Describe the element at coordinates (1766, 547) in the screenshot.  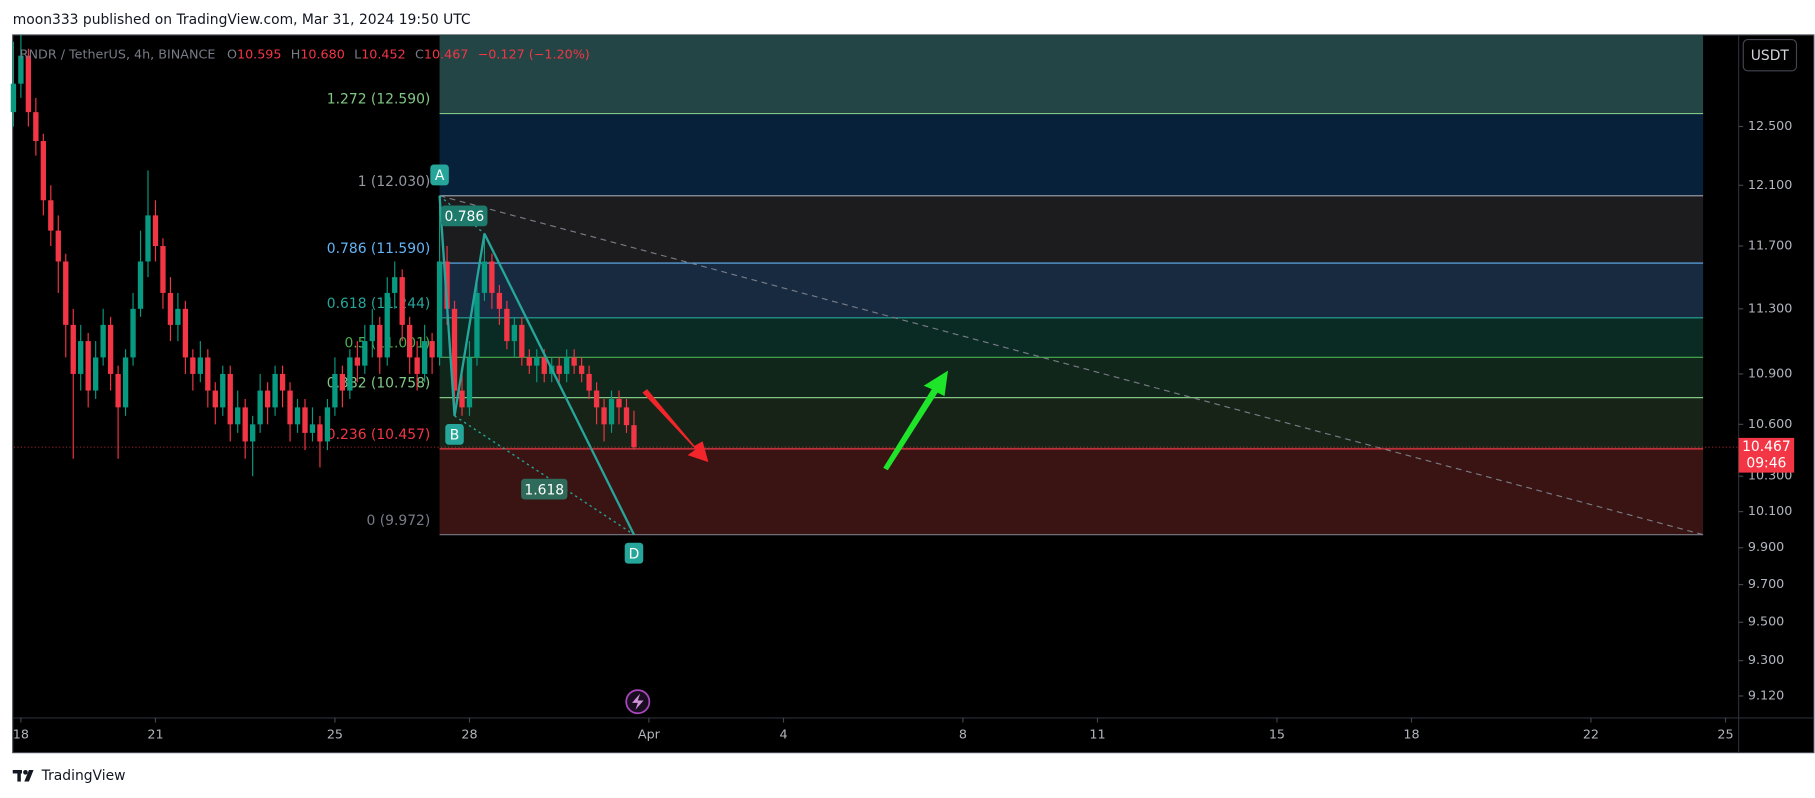
I see `y-tick-label: 9.900` at that location.